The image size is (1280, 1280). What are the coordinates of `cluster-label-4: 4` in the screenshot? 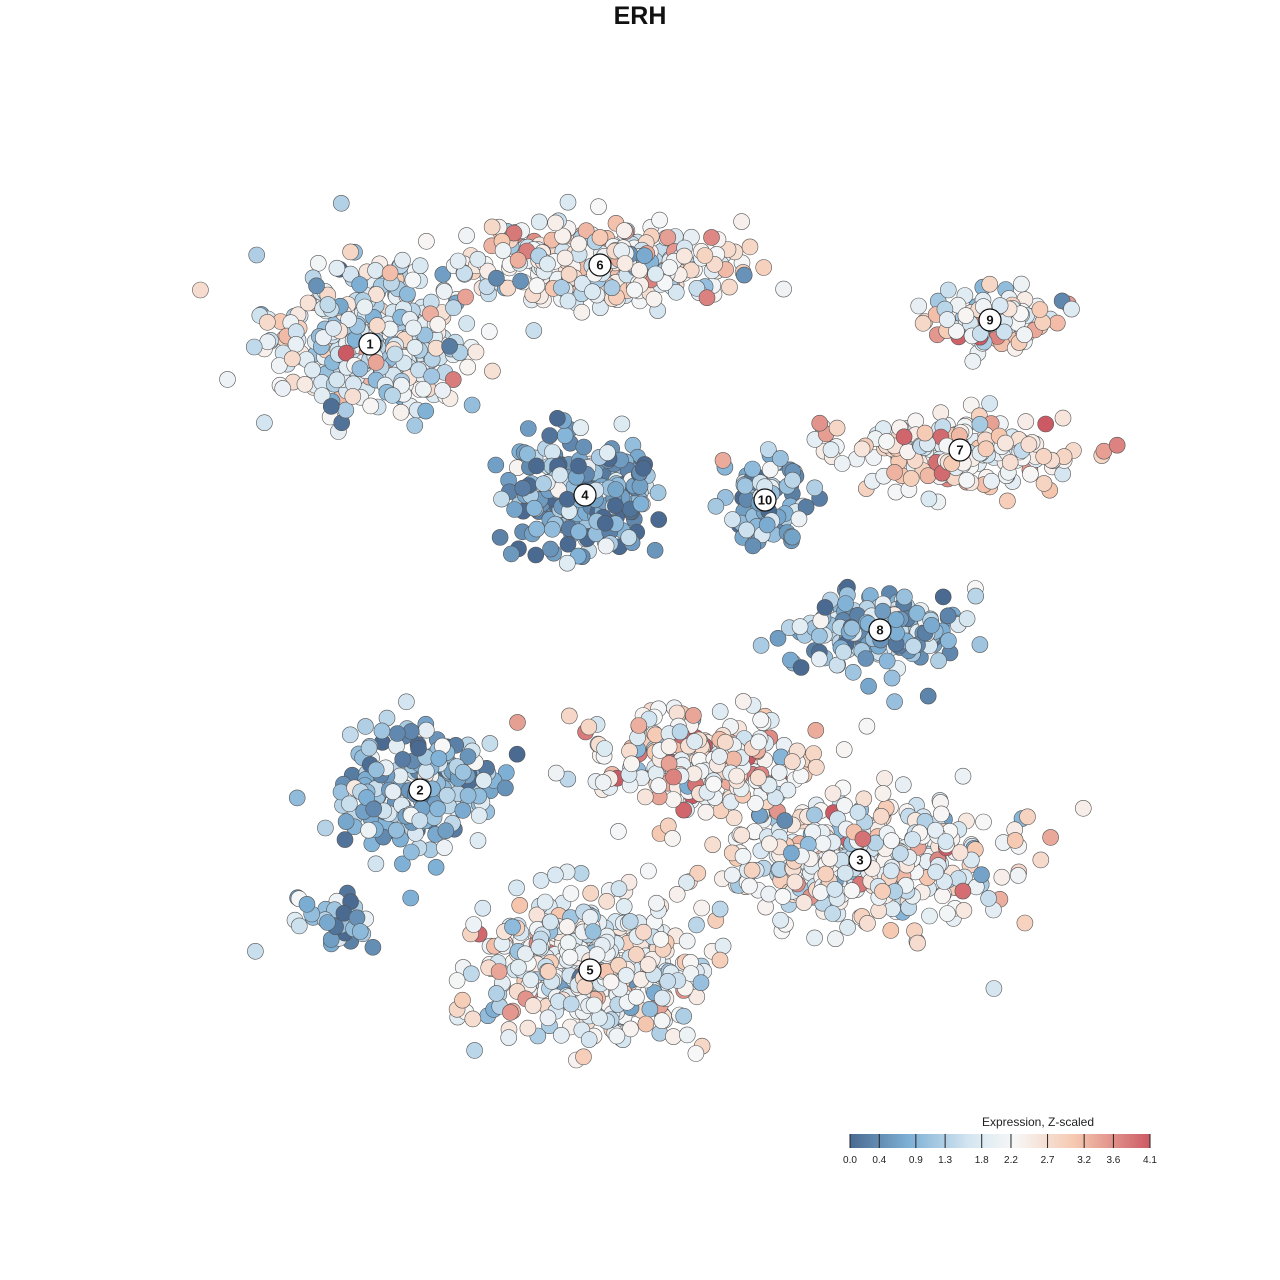 It's located at (585, 495).